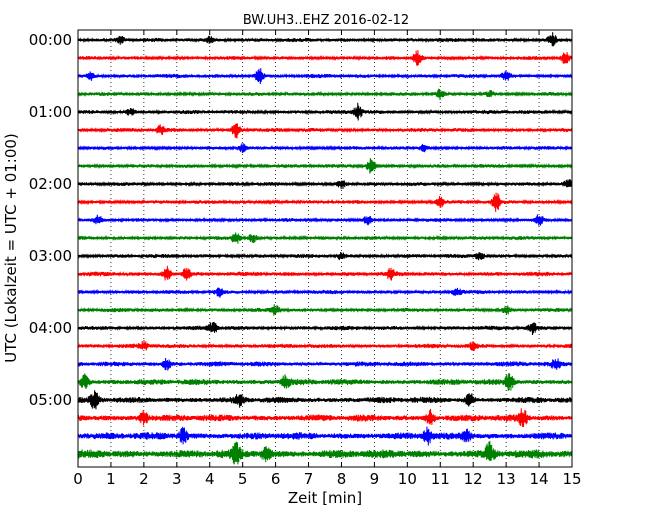 This screenshot has height=520, width=650. Describe the element at coordinates (11, 248) in the screenshot. I see `y-axis-label: UTC (Lokalzeit = UTC + 01:00)` at that location.